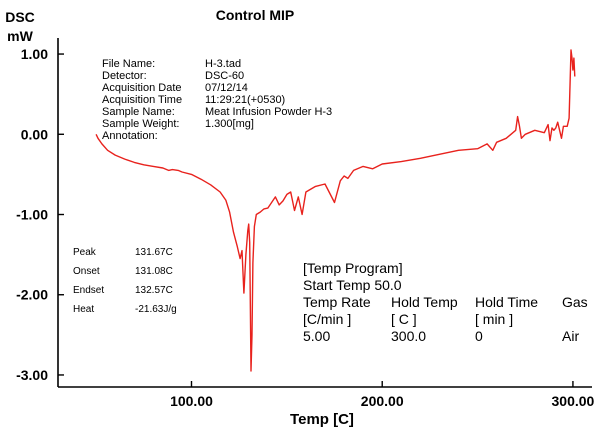 This screenshot has height=435, width=600. I want to click on onset-label: Onset, so click(86, 271).